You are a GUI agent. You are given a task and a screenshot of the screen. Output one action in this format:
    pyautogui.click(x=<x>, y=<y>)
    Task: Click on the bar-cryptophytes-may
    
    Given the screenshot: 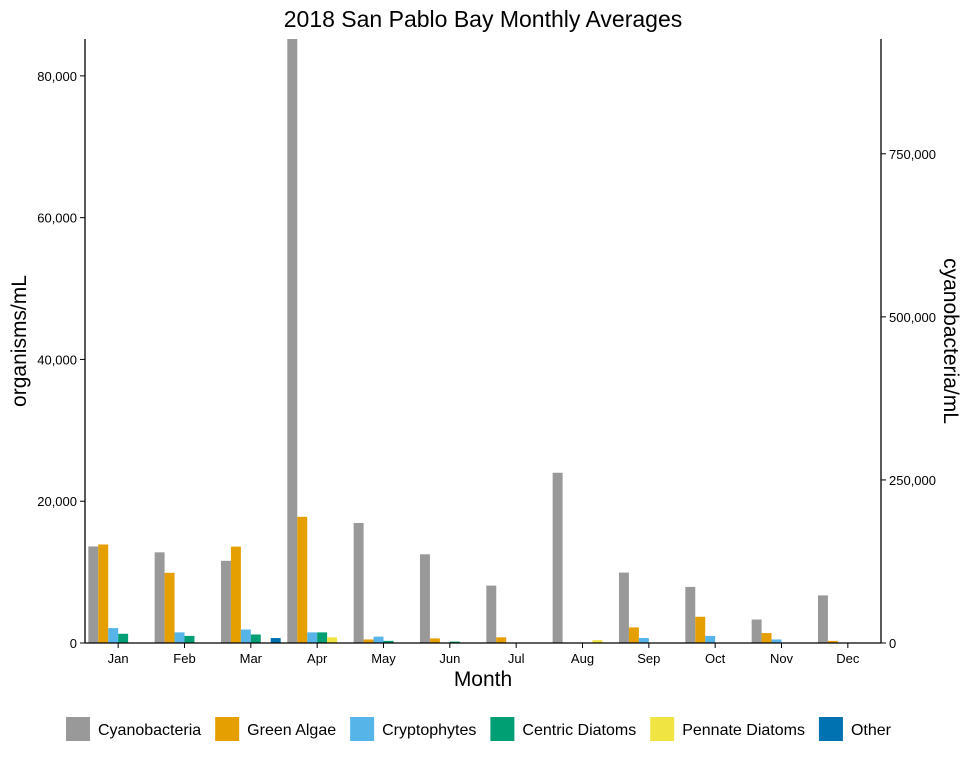 What is the action you would take?
    pyautogui.click(x=378, y=639)
    